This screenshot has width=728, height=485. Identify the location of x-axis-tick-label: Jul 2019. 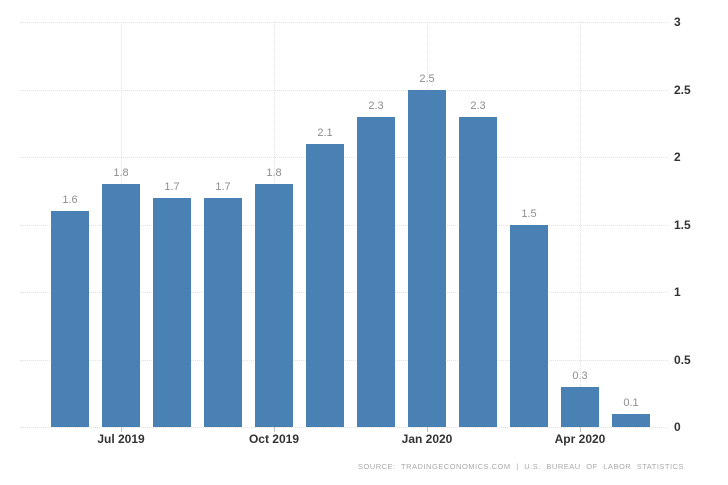
(121, 439).